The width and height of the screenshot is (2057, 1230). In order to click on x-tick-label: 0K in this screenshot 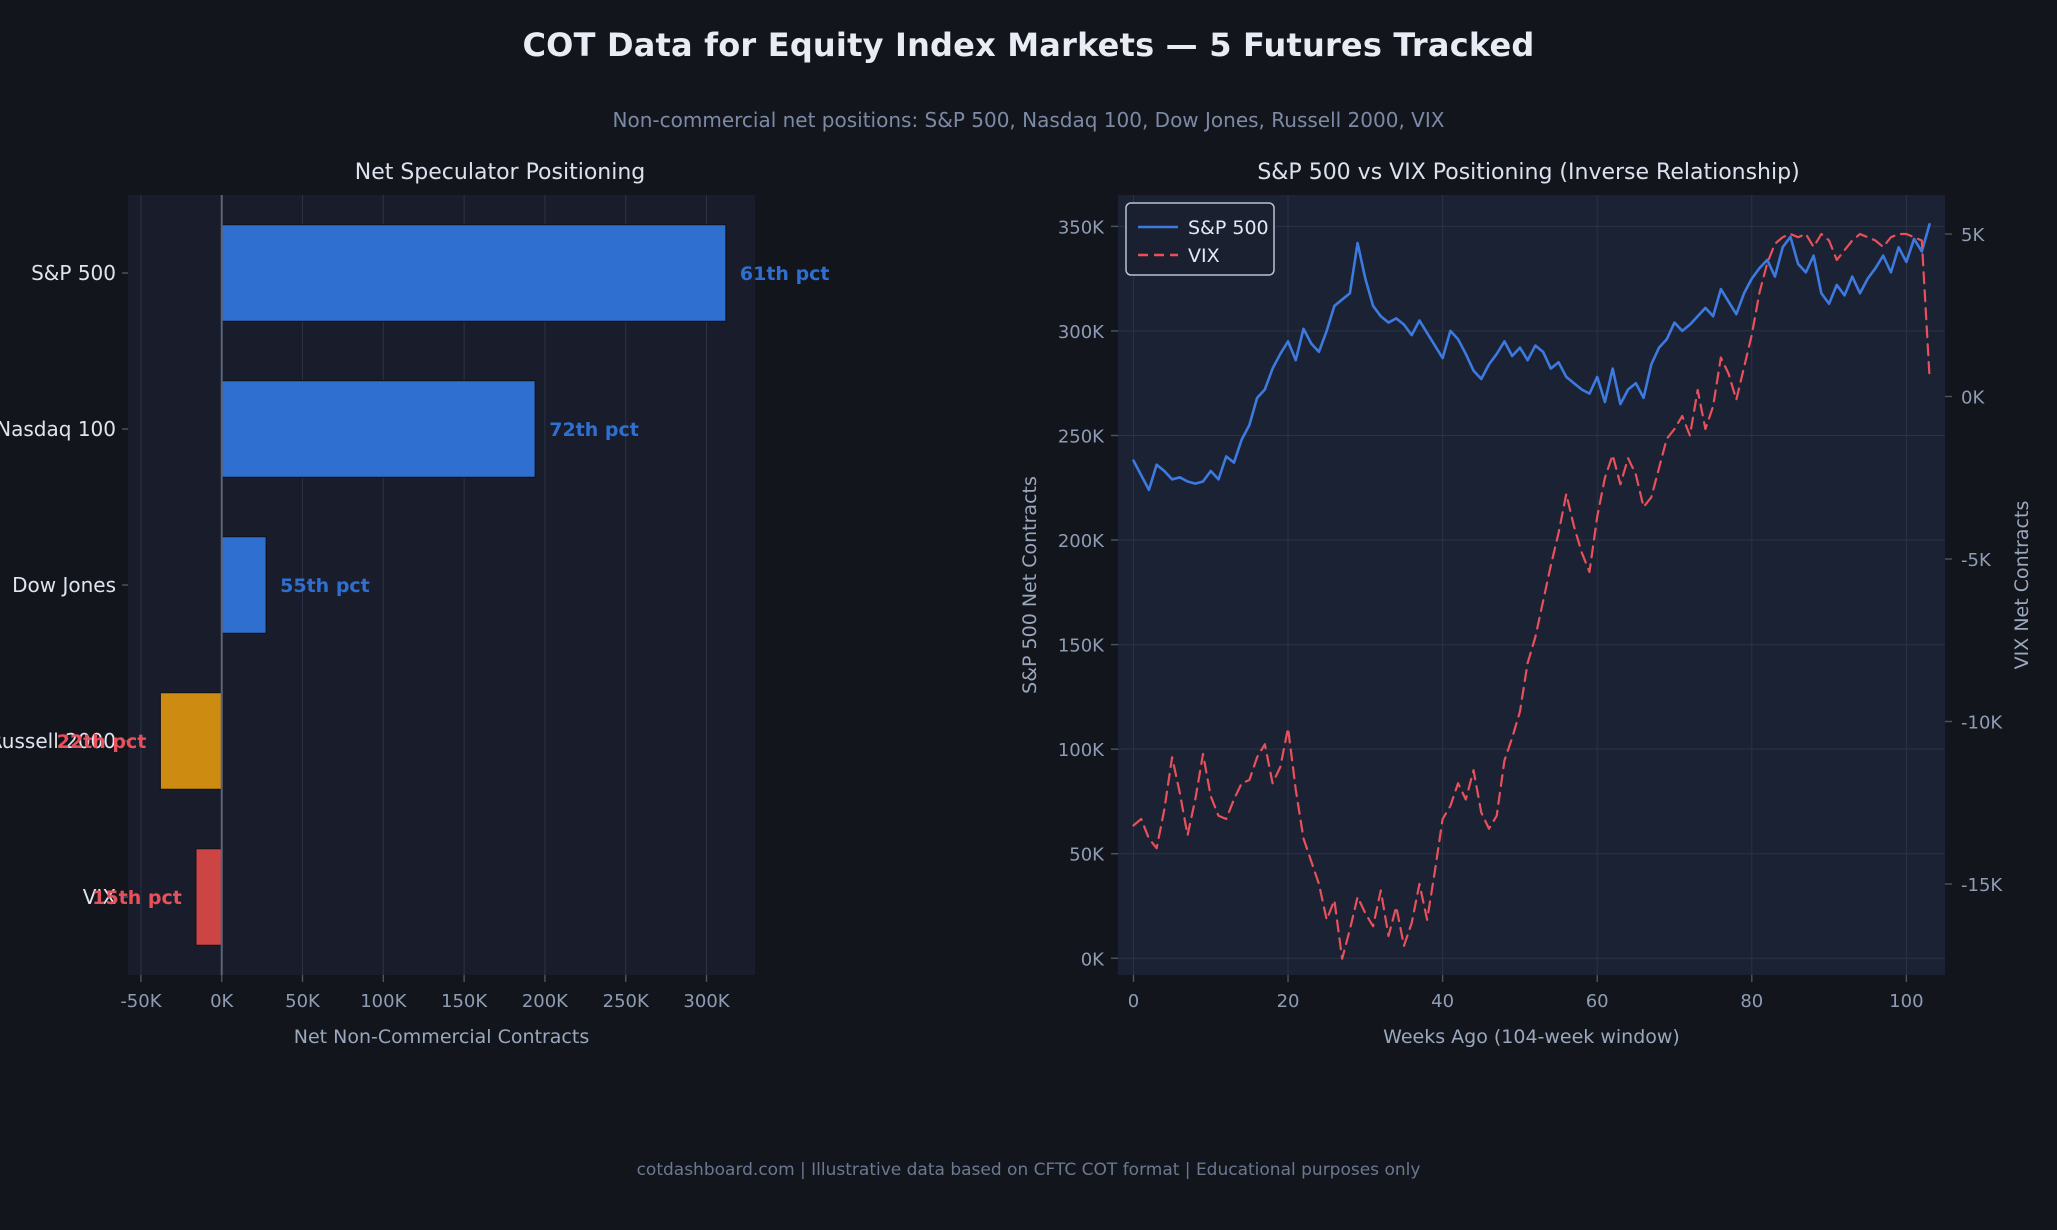, I will do `click(222, 1001)`.